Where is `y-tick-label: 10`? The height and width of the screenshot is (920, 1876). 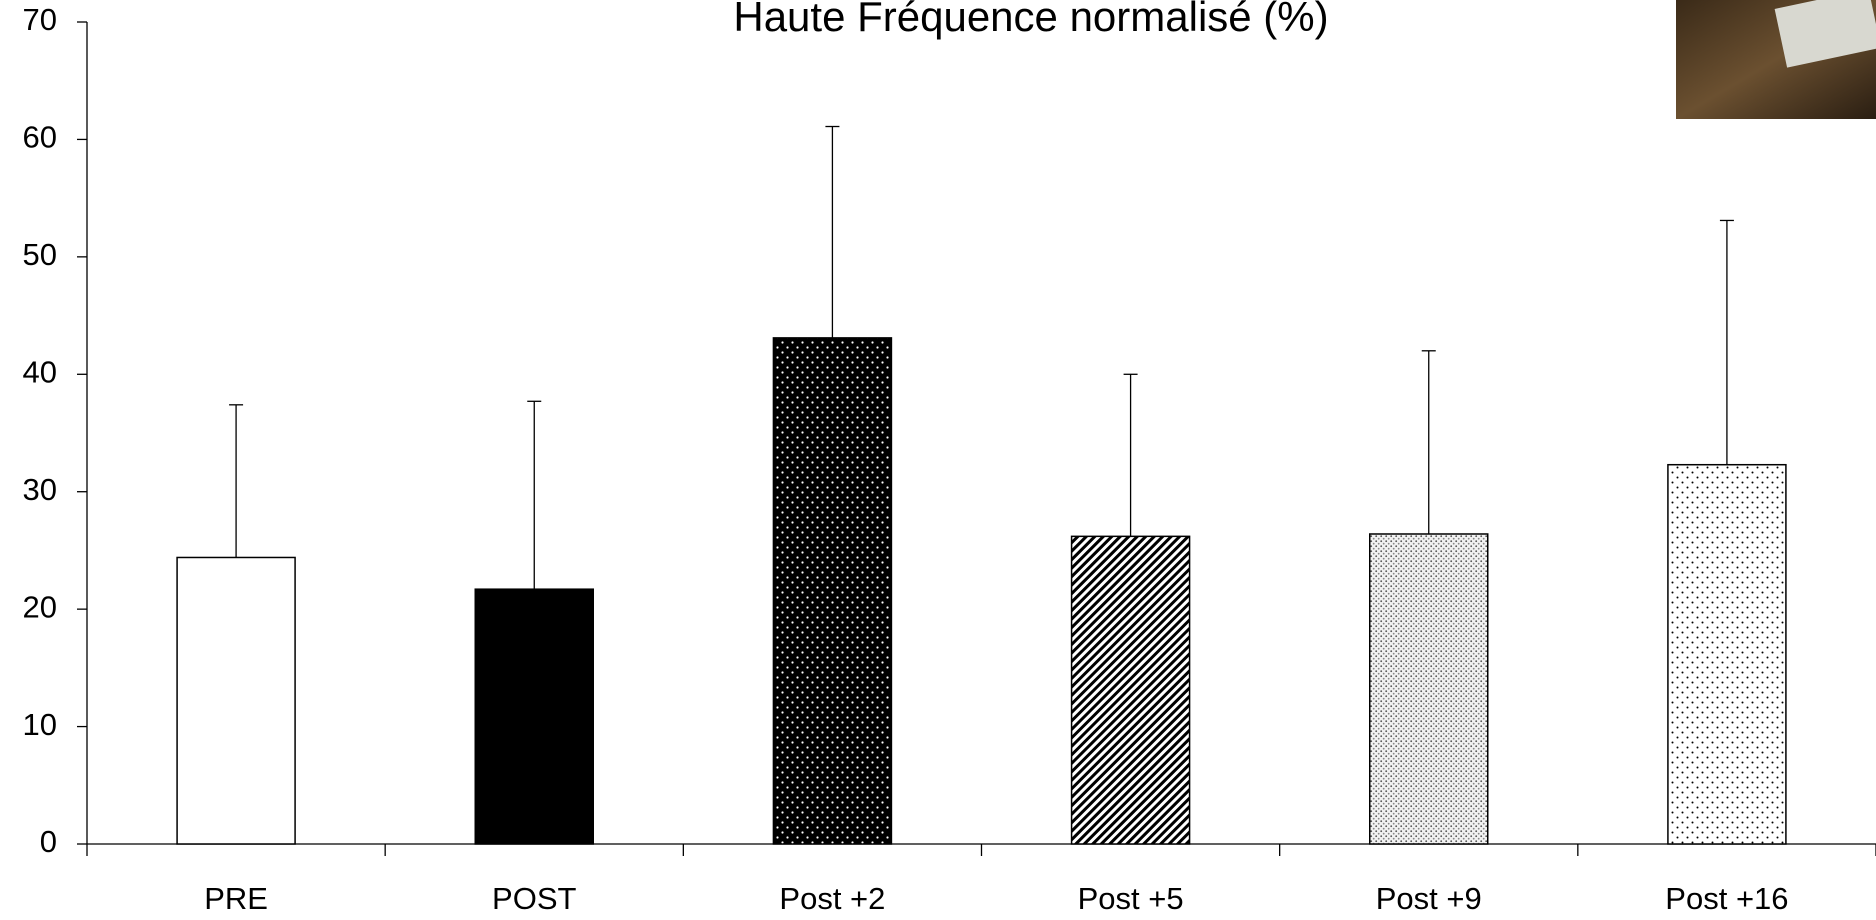
y-tick-label: 10 is located at coordinates (40, 724).